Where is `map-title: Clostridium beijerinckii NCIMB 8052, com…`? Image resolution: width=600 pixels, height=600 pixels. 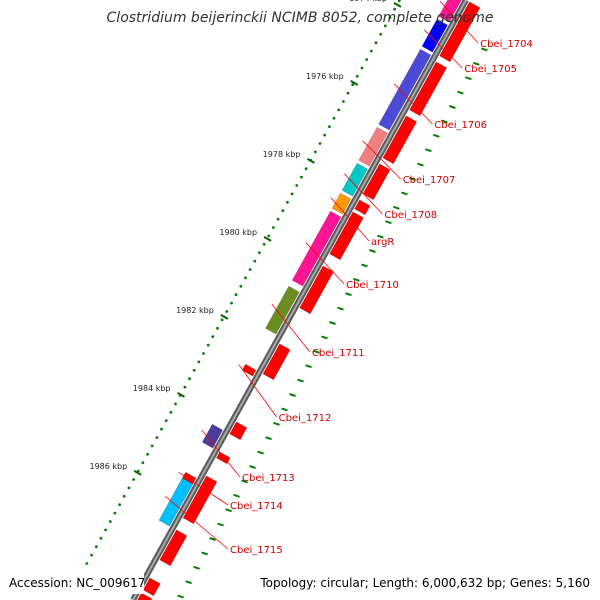
map-title: Clostridium beijerinckii NCIMB 8052, com… is located at coordinates (300, 18).